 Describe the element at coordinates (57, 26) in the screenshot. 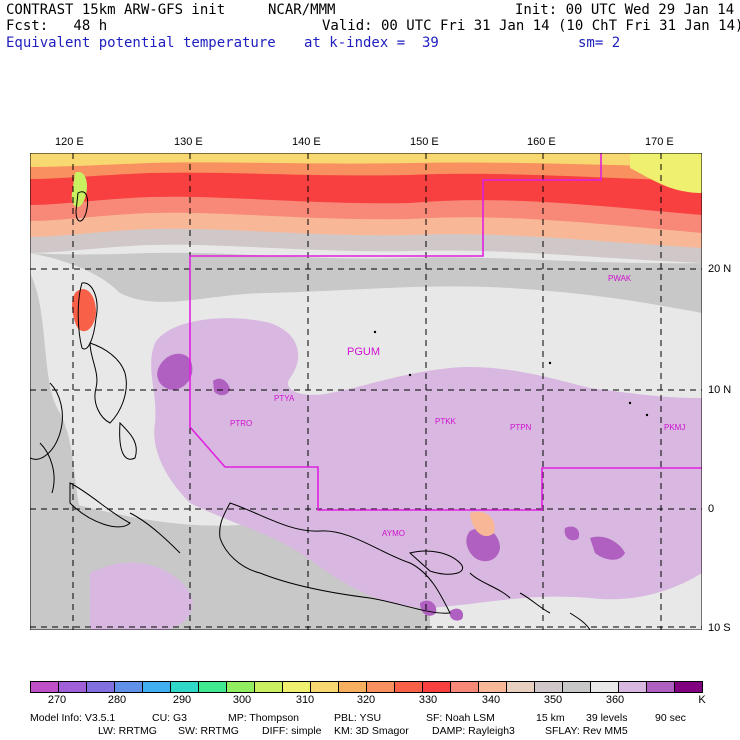

I see `forecast-hour: Fcst: 48 h` at that location.